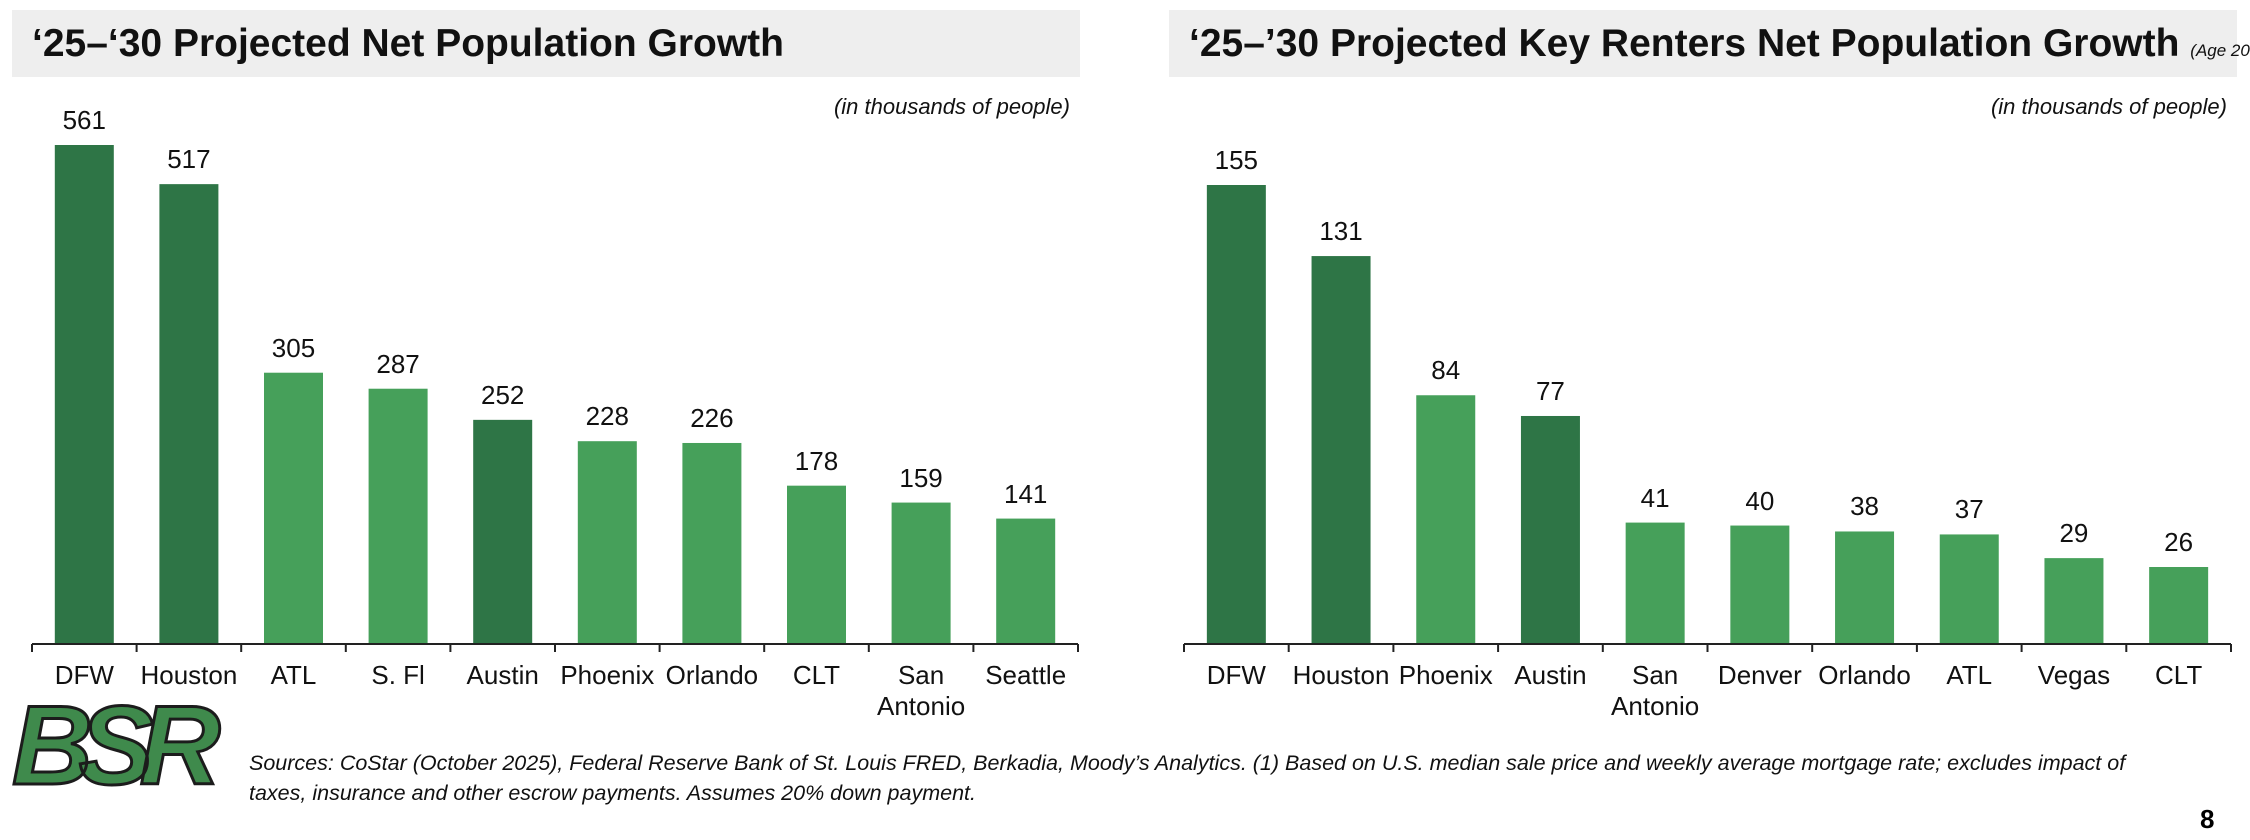 Image resolution: width=2250 pixels, height=840 pixels. What do you see at coordinates (398, 675) in the screenshot?
I see `x-tick-label: S. Fl` at bounding box center [398, 675].